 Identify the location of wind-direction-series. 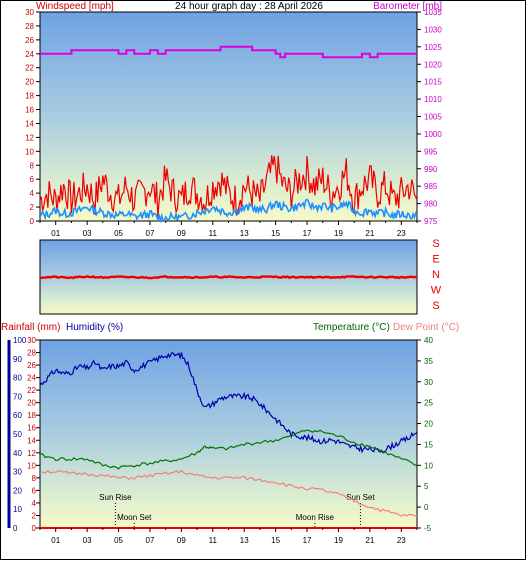
(228, 277).